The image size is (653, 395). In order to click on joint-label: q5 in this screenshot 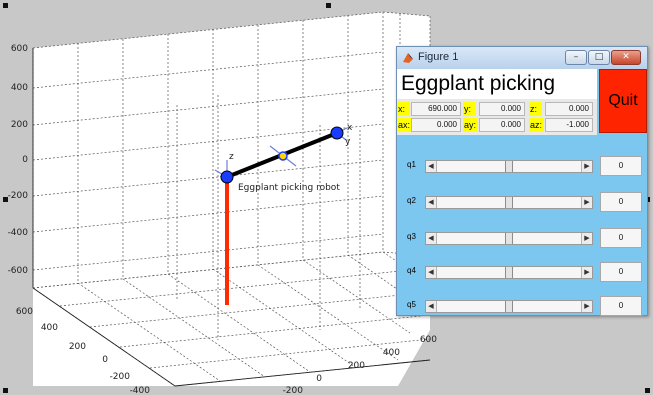, I will do `click(411, 304)`.